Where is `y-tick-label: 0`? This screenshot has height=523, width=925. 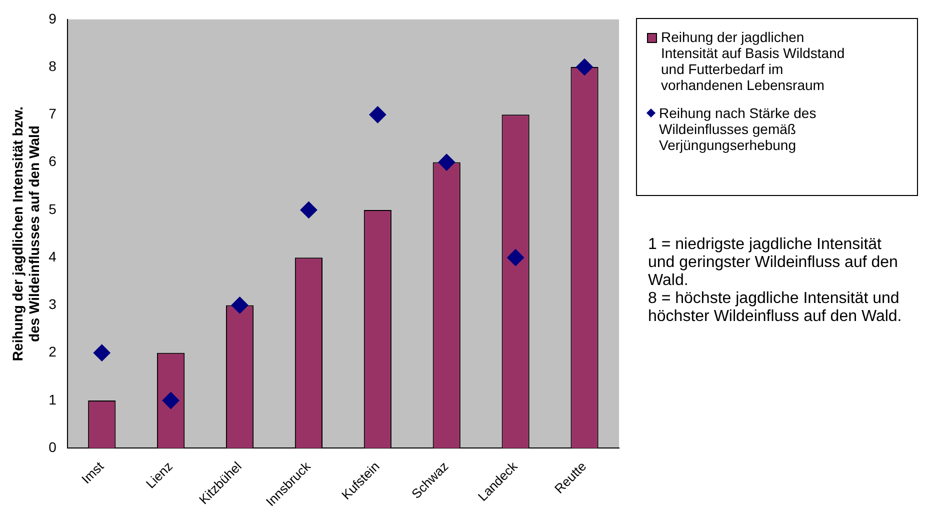 y-tick-label: 0 is located at coordinates (52, 446).